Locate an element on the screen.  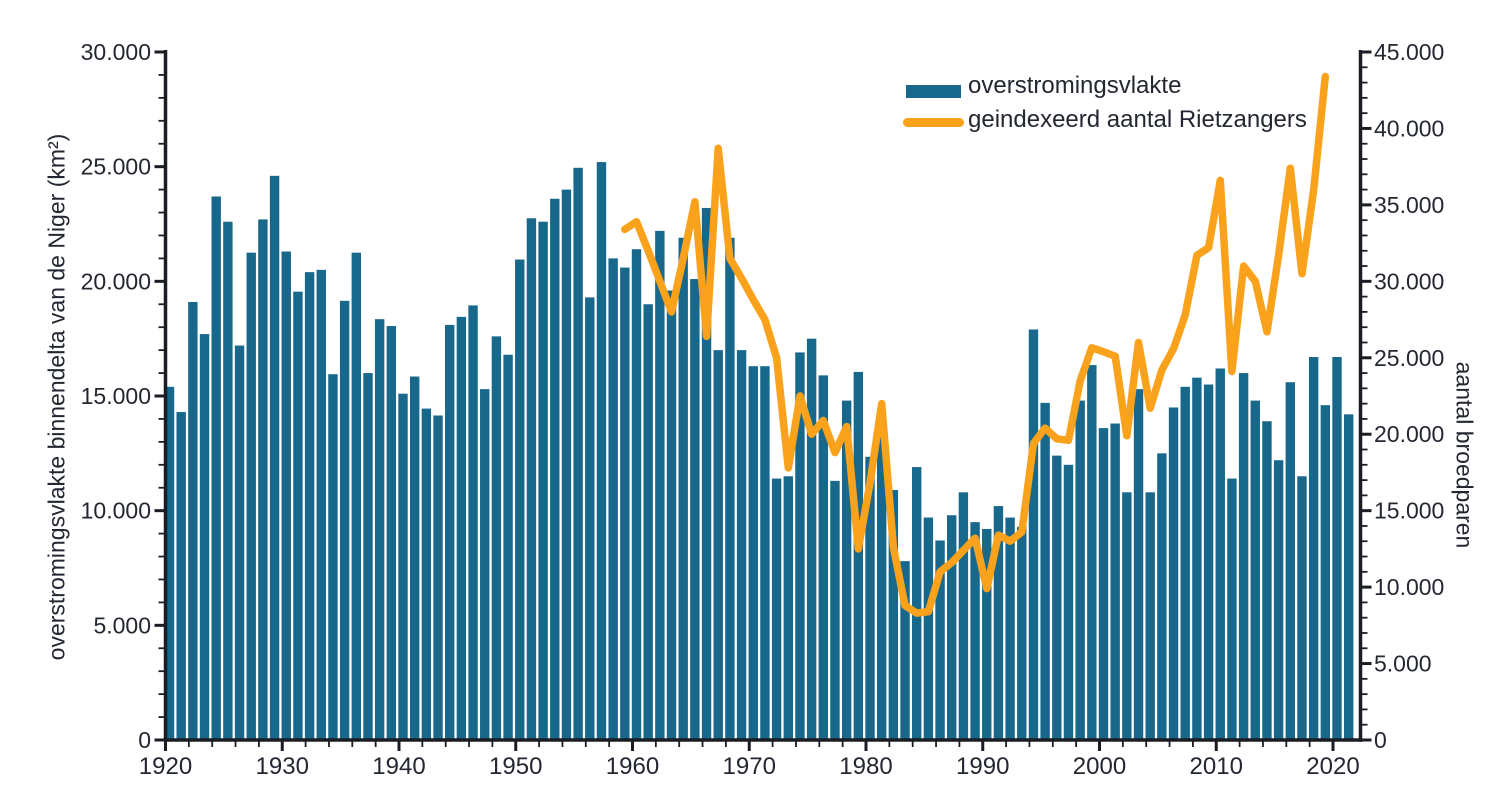
bar-2002 is located at coordinates (1127, 617).